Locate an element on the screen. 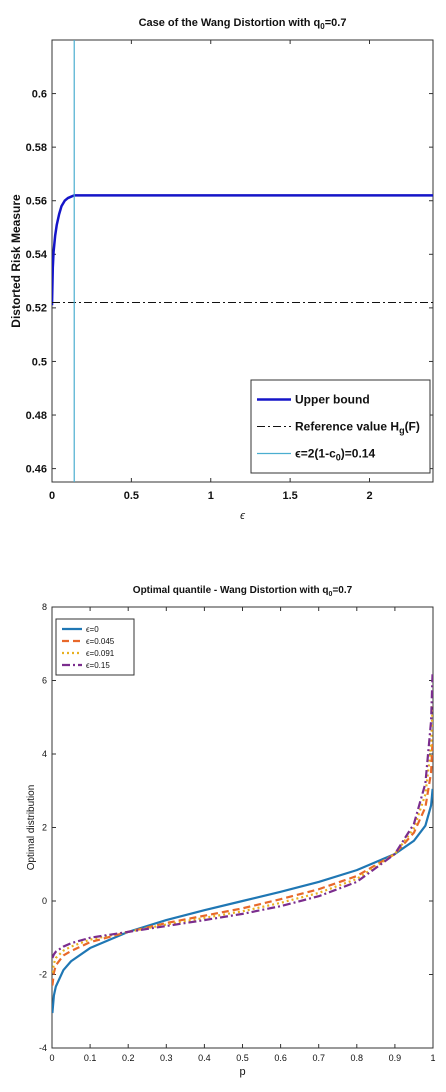 Image resolution: width=446 pixels, height=1092 pixels. chart-title: Case of the Wang Distortion with q0=0.7 is located at coordinates (243, 24).